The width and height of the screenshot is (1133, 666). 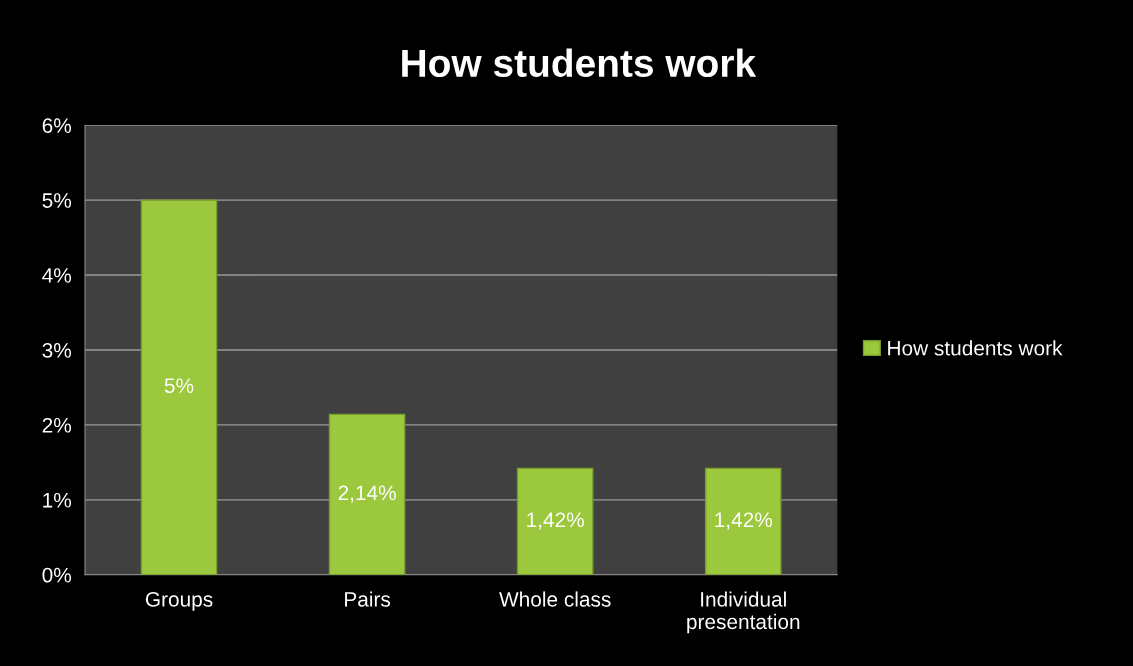 What do you see at coordinates (57, 500) in the screenshot?
I see `y-tick-label: 1%` at bounding box center [57, 500].